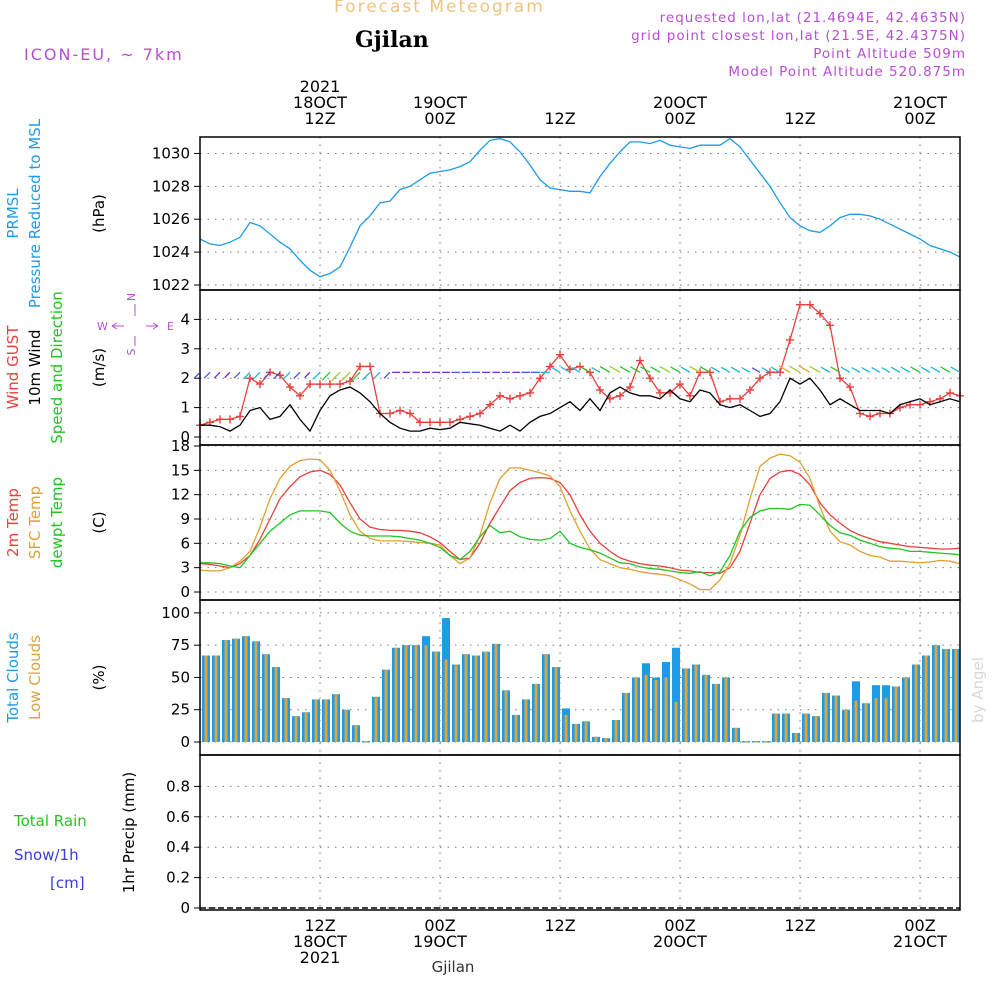  What do you see at coordinates (920, 102) in the screenshot?
I see `time-label-top: 21OCT` at bounding box center [920, 102].